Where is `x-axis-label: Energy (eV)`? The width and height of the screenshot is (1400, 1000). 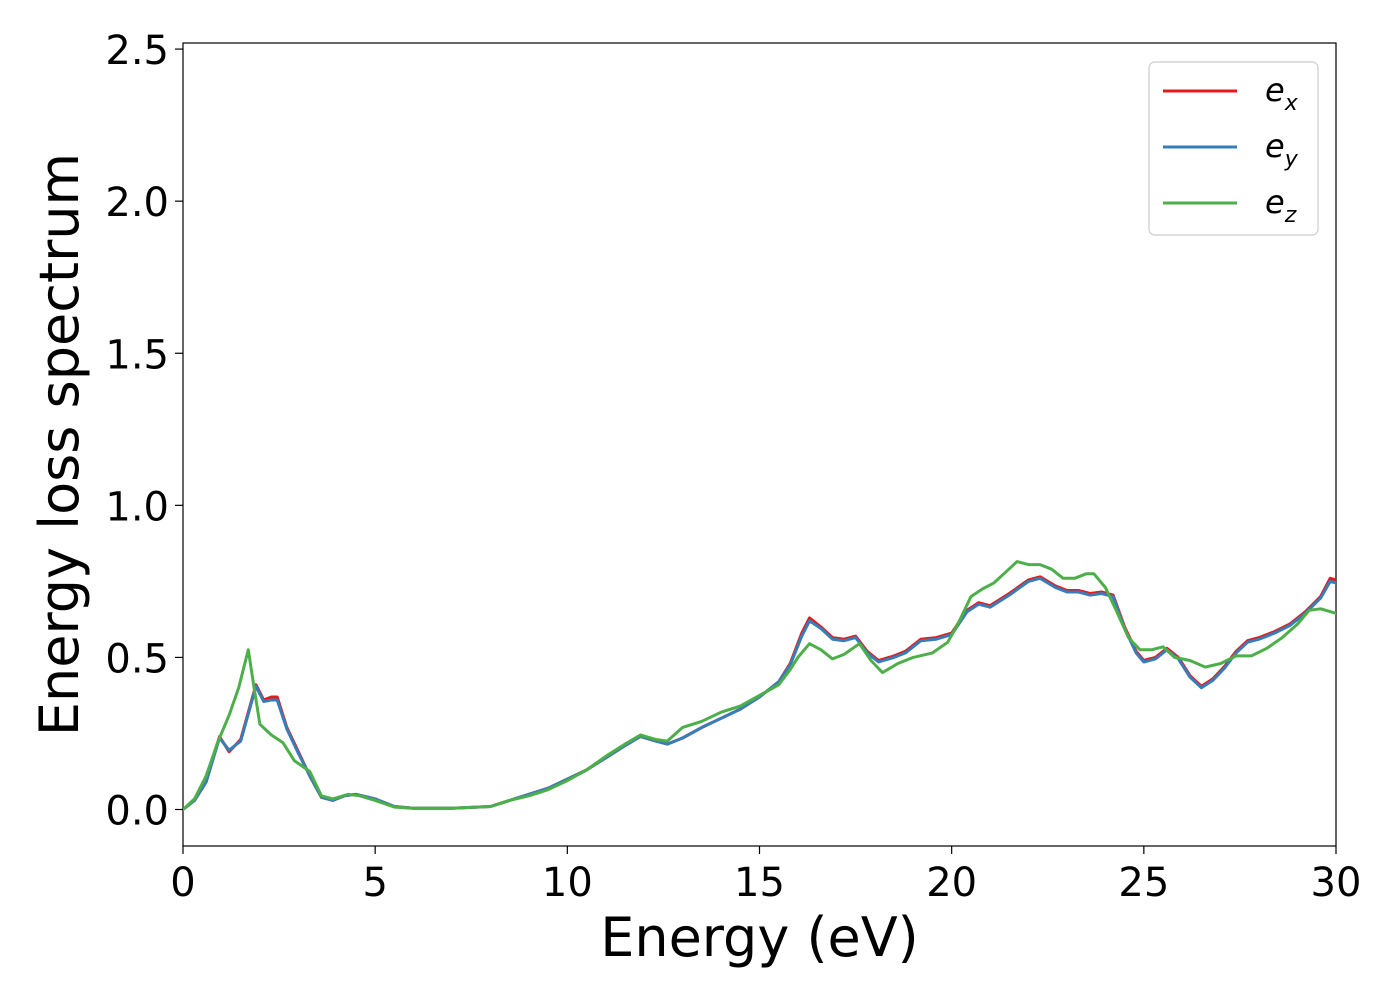 x-axis-label: Energy (eV) is located at coordinates (759, 937).